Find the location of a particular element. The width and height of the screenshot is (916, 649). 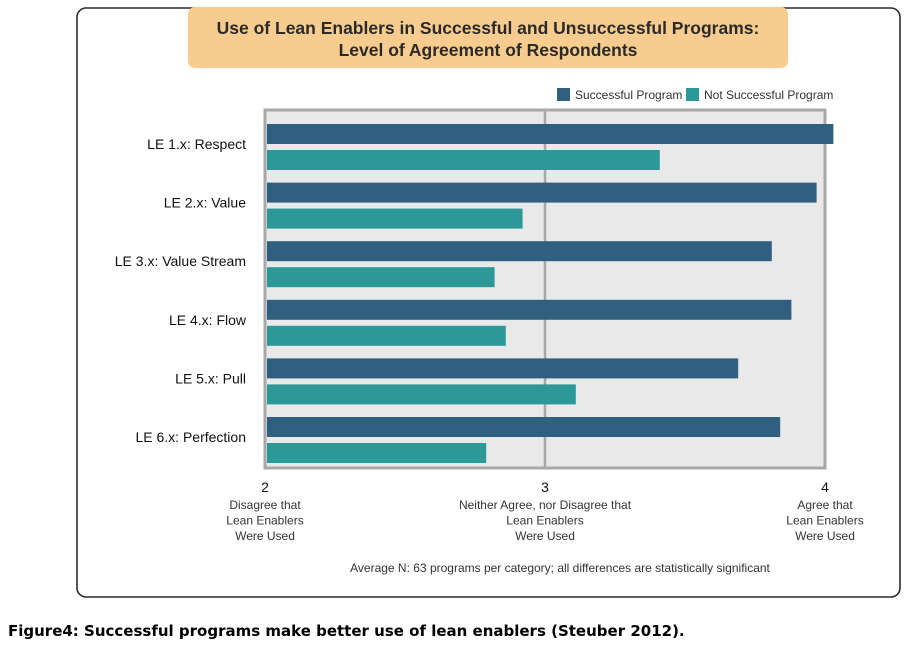

tick-label: 4 is located at coordinates (825, 487).